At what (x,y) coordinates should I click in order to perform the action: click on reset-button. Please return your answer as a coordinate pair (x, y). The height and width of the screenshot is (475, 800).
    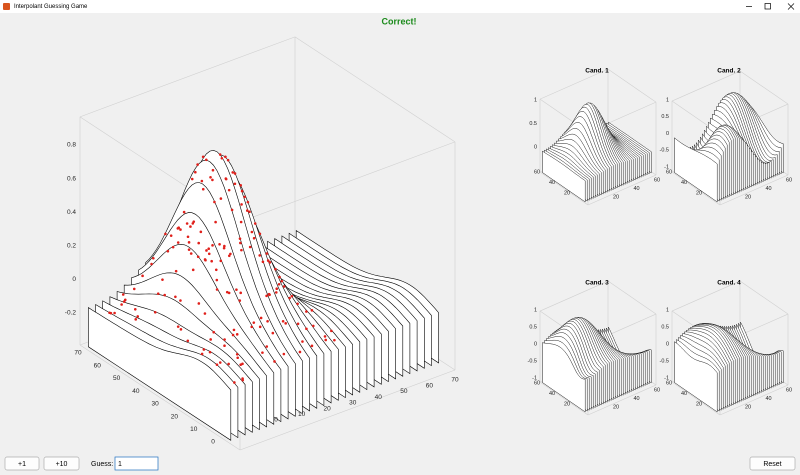
    Looking at the image, I should click on (772, 463).